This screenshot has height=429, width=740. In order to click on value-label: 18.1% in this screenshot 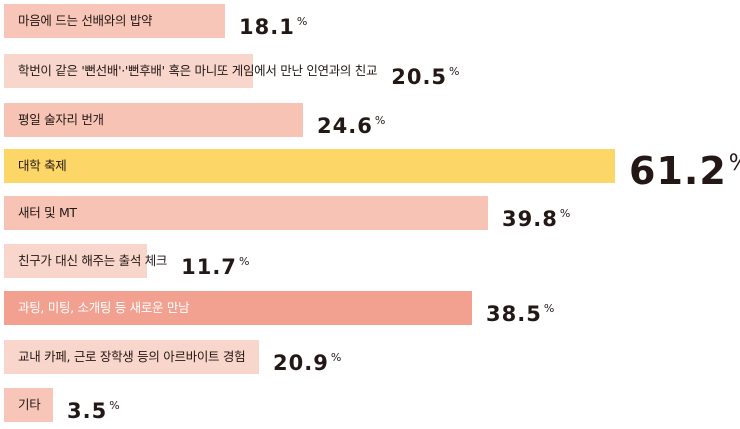, I will do `click(273, 24)`.